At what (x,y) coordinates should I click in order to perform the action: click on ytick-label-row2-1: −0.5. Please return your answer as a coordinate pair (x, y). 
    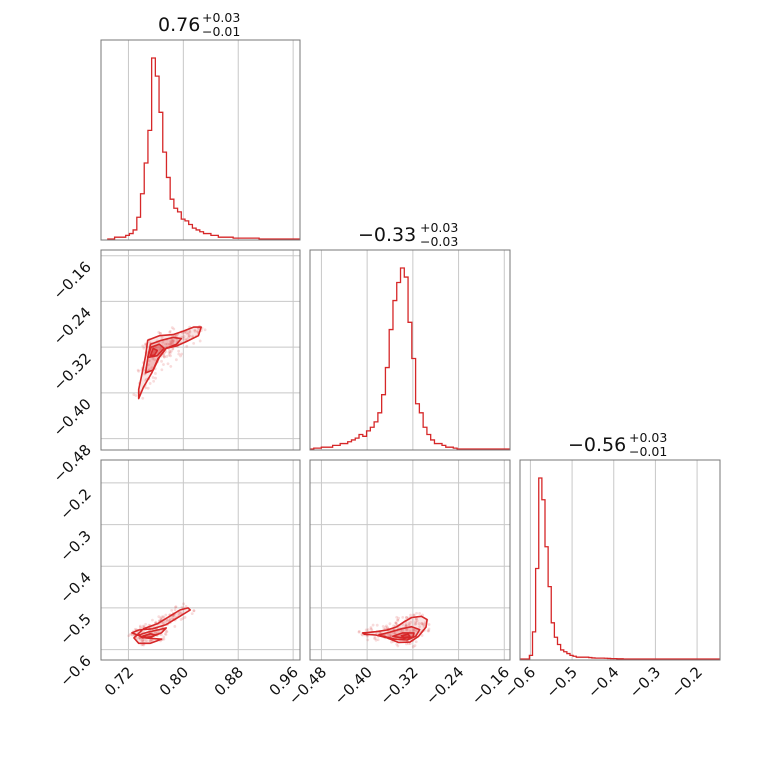
    Looking at the image, I should click on (75, 629).